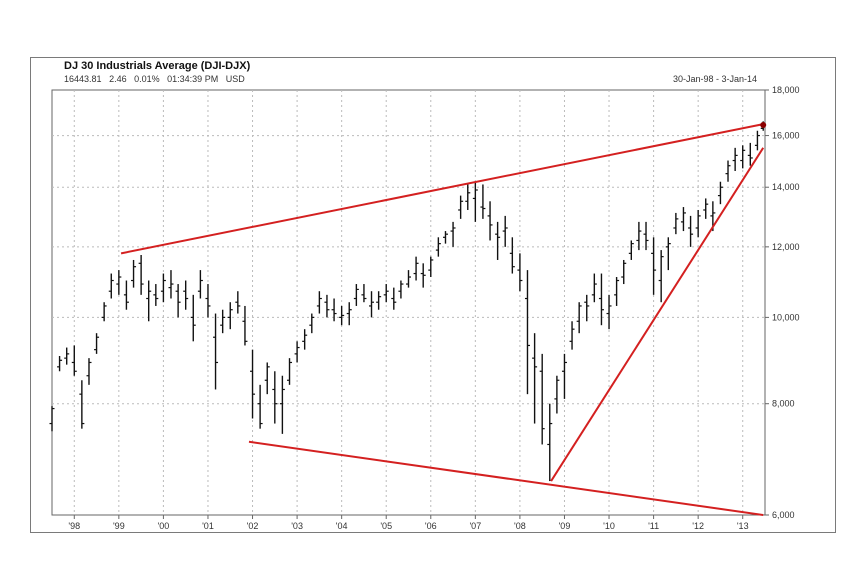  Describe the element at coordinates (235, 79) in the screenshot. I see `quote-currency: USD` at that location.